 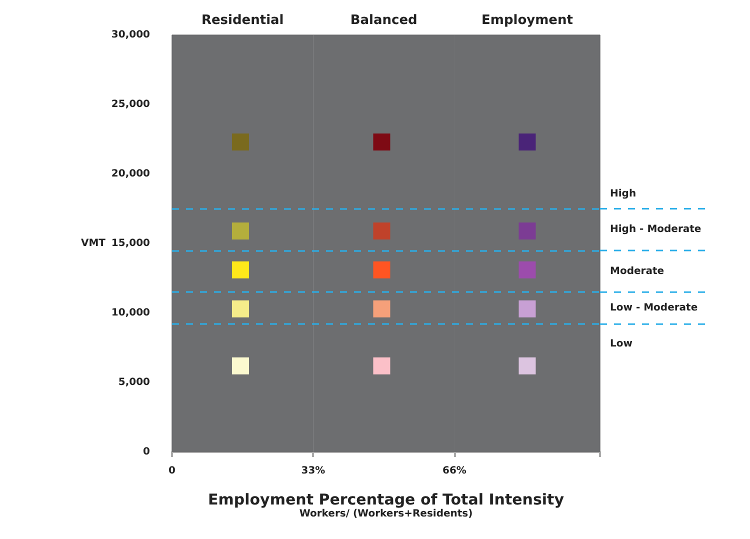 I want to click on band-label: Balanced, so click(x=384, y=20).